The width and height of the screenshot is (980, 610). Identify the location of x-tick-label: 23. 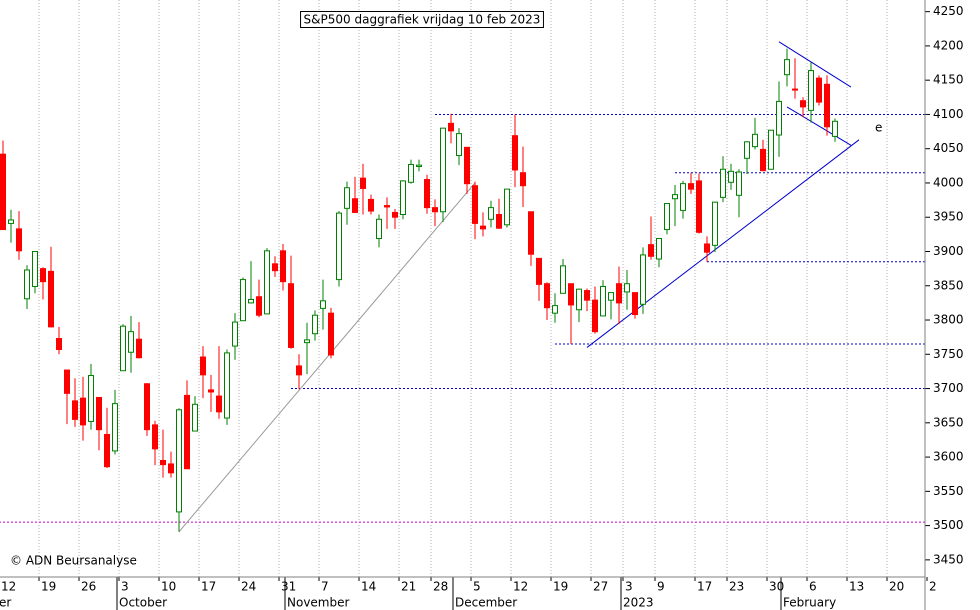
(736, 587).